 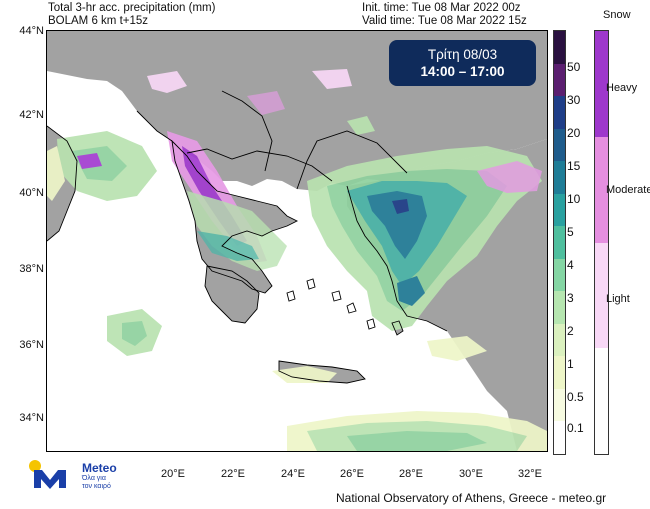 I want to click on model-label: BOLAM 6 km t+15z, so click(x=98, y=21).